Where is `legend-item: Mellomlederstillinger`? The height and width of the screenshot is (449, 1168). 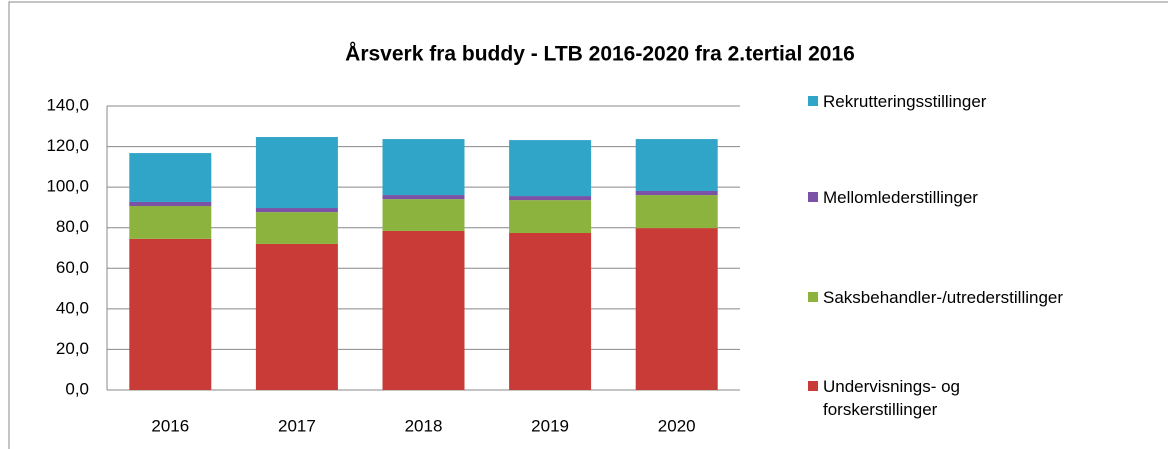 legend-item: Mellomlederstillinger is located at coordinates (915, 197).